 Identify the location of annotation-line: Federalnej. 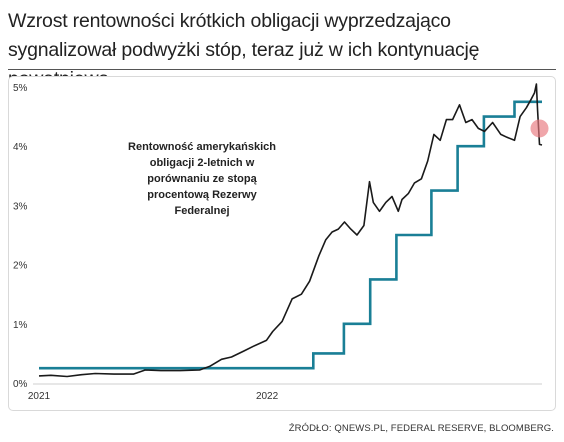
(201, 211).